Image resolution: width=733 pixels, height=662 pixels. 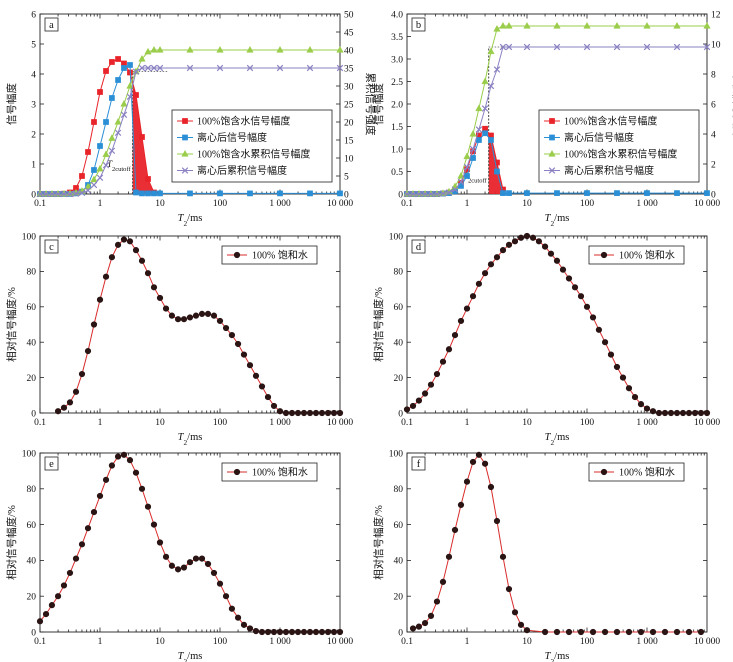 What do you see at coordinates (397, 128) in the screenshot?
I see `y-tick-label: 1.5` at bounding box center [397, 128].